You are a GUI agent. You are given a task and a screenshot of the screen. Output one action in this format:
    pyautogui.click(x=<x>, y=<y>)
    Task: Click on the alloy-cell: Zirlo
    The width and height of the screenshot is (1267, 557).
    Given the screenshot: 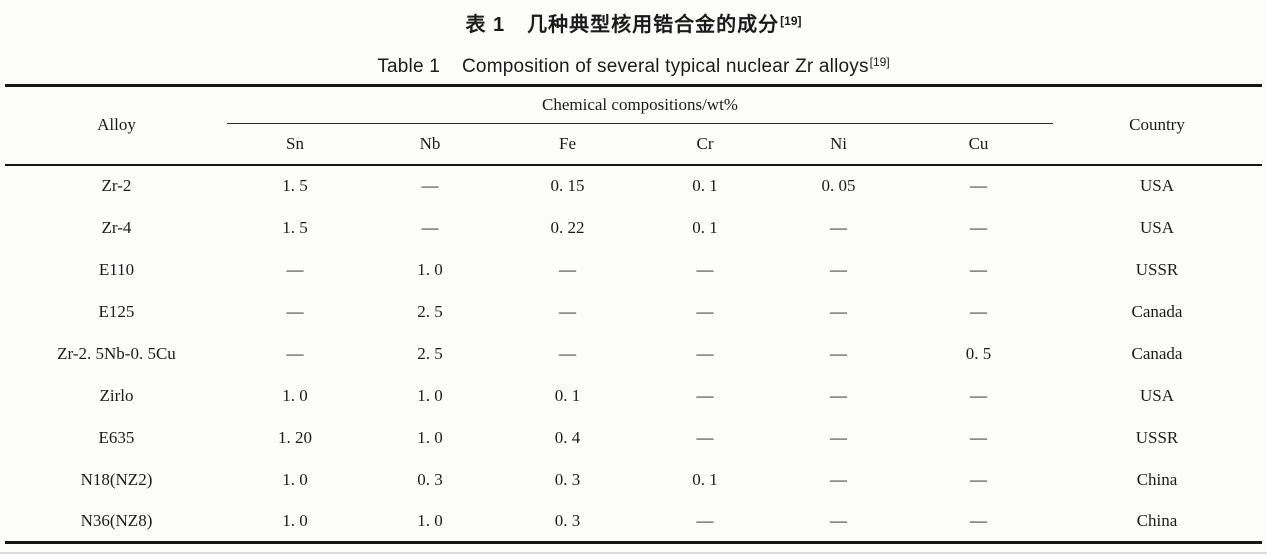 What is the action you would take?
    pyautogui.click(x=116, y=395)
    